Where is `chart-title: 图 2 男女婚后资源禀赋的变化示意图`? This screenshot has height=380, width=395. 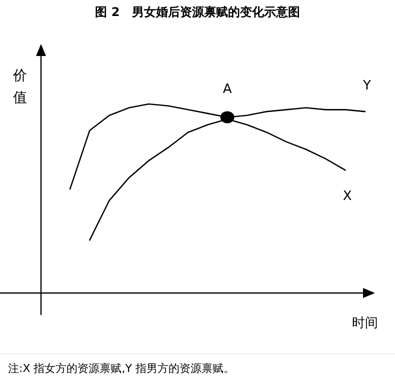
chart-title: 图 2 男女婚后资源禀赋的变化示意图 is located at coordinates (197, 12).